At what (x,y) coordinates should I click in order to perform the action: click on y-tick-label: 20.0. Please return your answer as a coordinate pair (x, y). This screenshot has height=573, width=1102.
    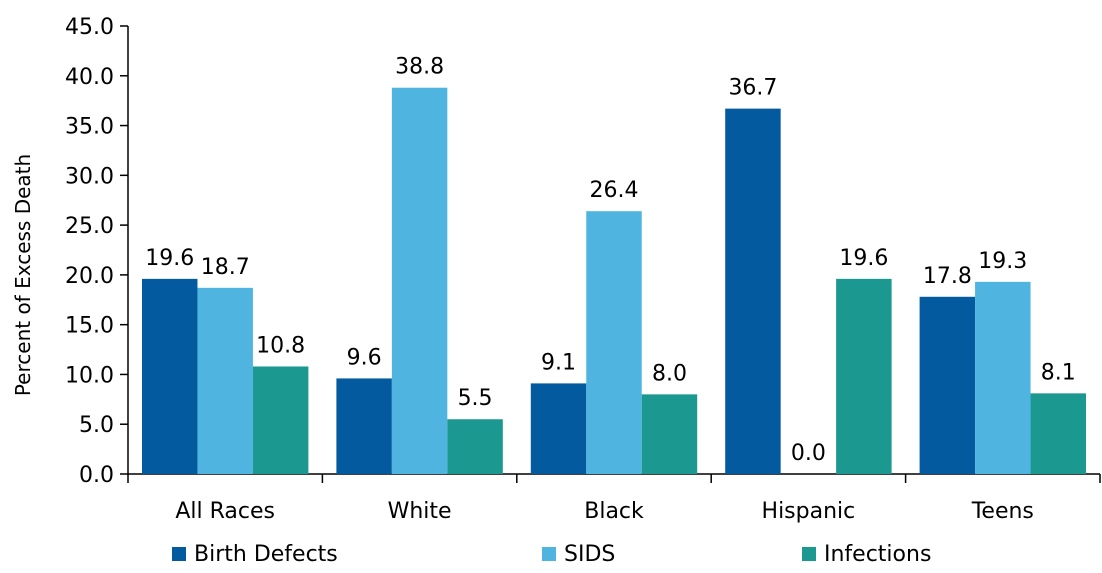
    Looking at the image, I should click on (89, 276).